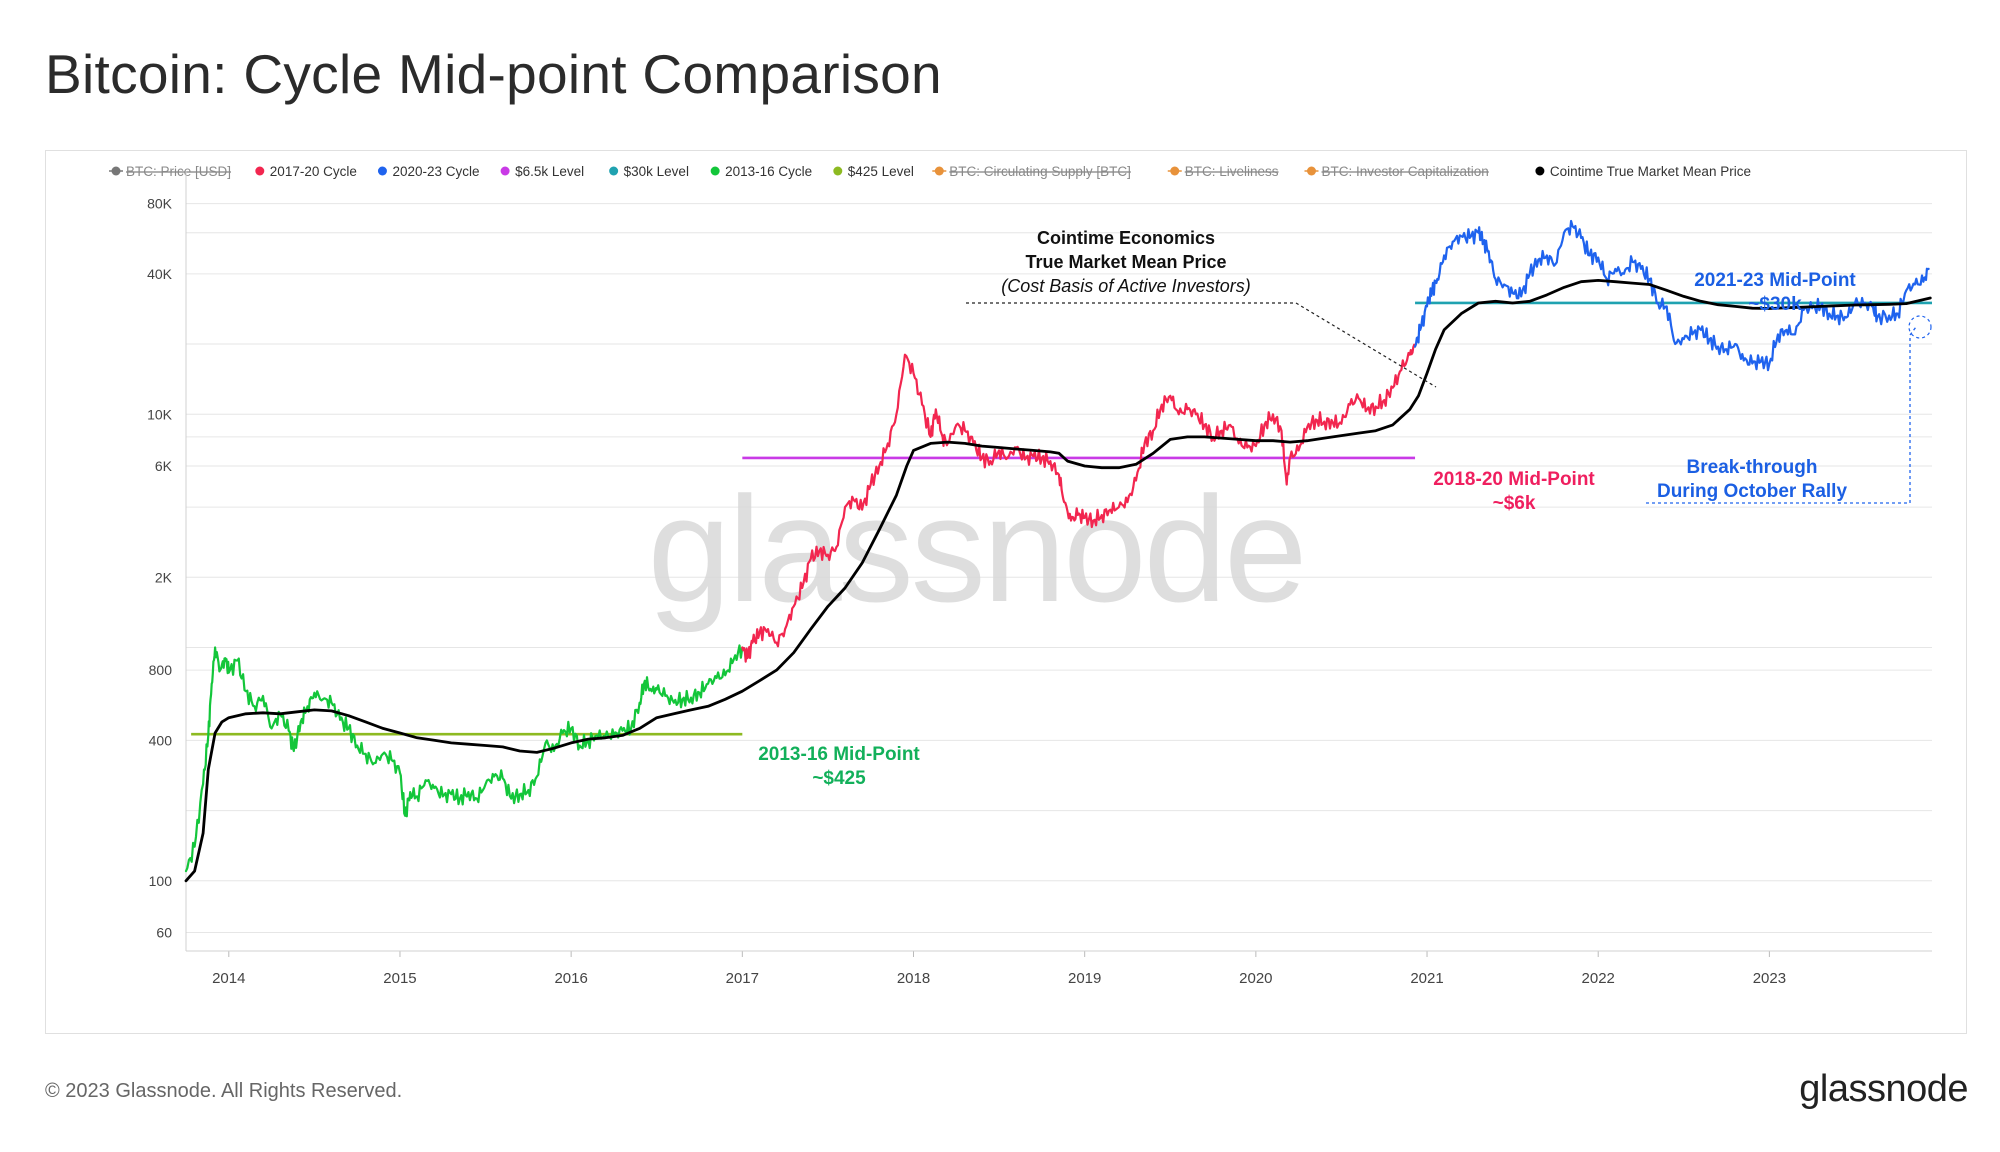 Image resolution: width=2000 pixels, height=1152 pixels. What do you see at coordinates (164, 466) in the screenshot?
I see `y-tick-label: 6K` at bounding box center [164, 466].